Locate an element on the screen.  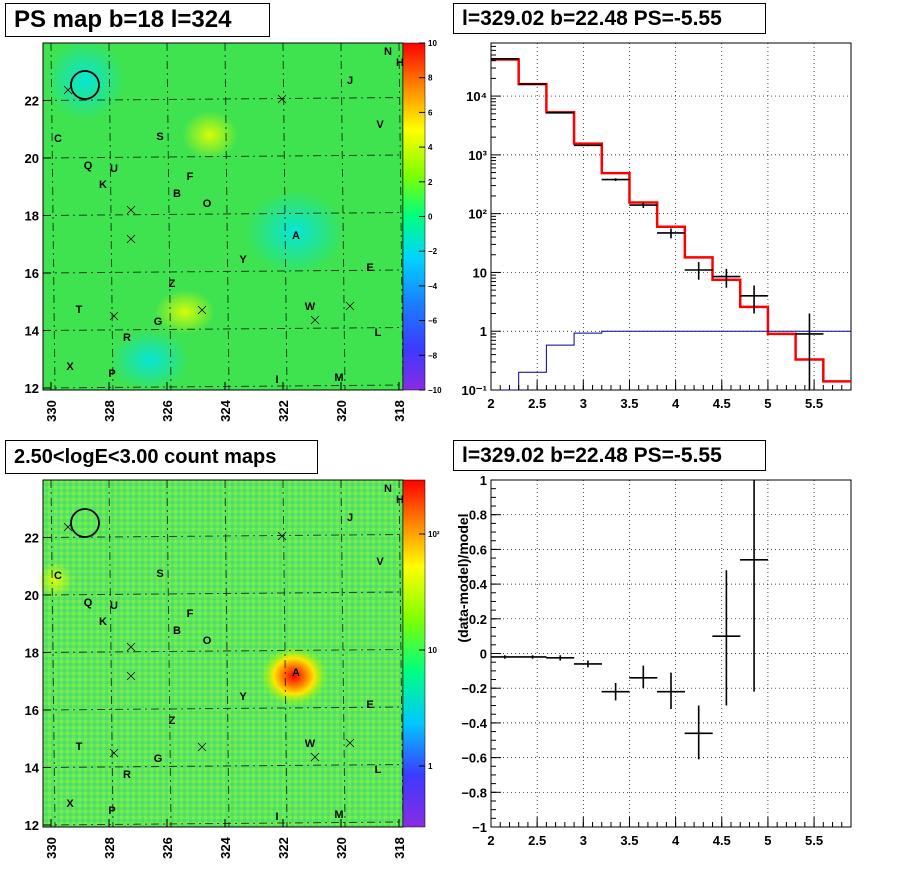
source-label: I is located at coordinates (276, 817).